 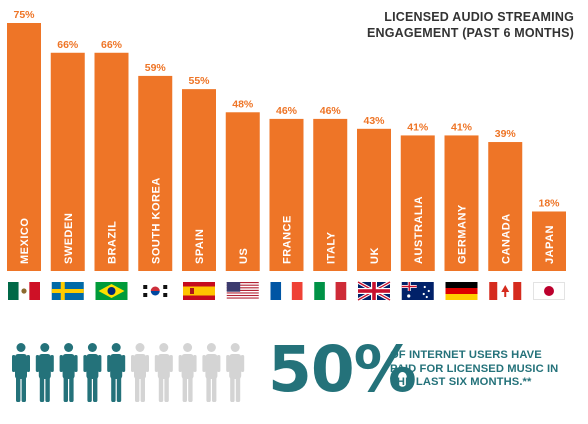 What do you see at coordinates (549, 203) in the screenshot?
I see `value-label: 18%` at bounding box center [549, 203].